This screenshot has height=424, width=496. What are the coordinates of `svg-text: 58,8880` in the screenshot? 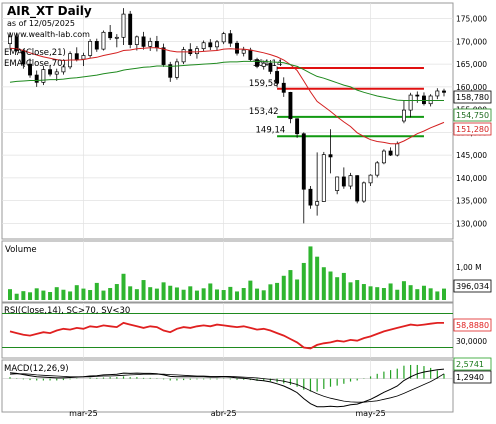 It's located at (472, 325).